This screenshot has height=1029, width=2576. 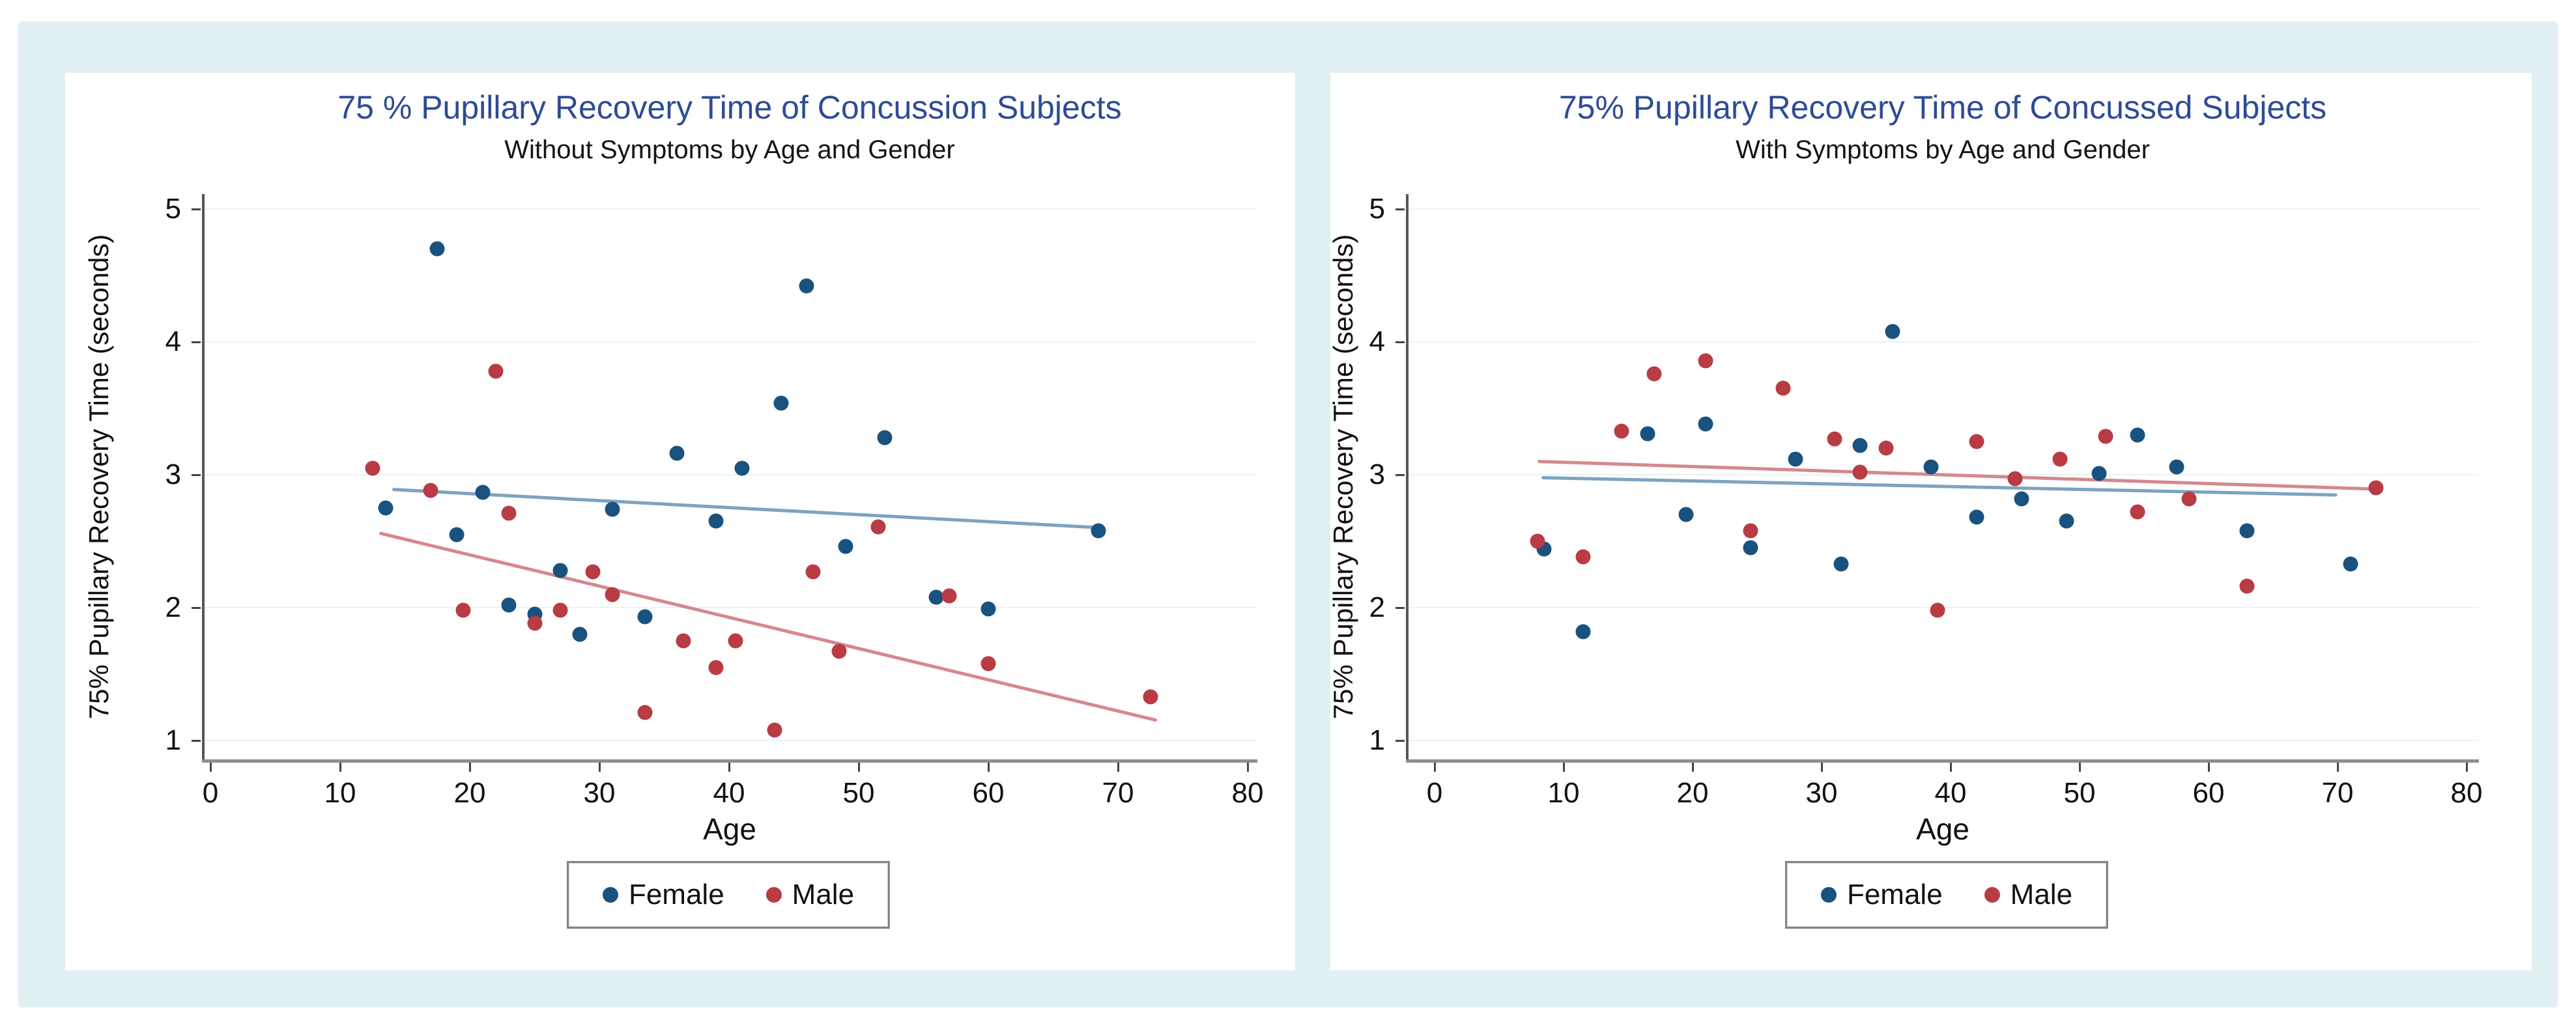 What do you see at coordinates (2208, 793) in the screenshot?
I see `x-tick-label: 60` at bounding box center [2208, 793].